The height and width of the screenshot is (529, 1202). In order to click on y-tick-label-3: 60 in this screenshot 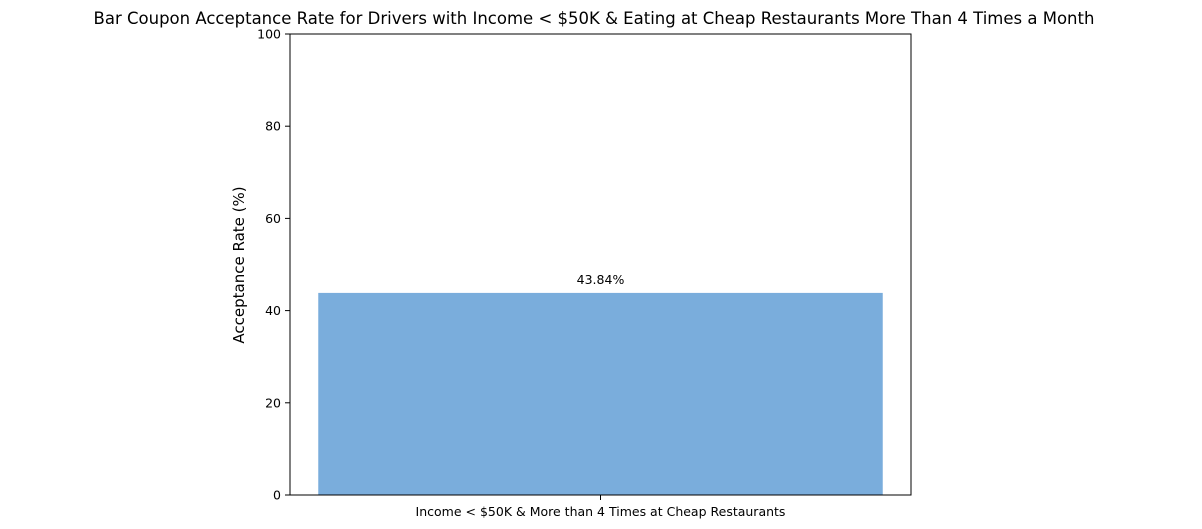, I will do `click(273, 218)`.